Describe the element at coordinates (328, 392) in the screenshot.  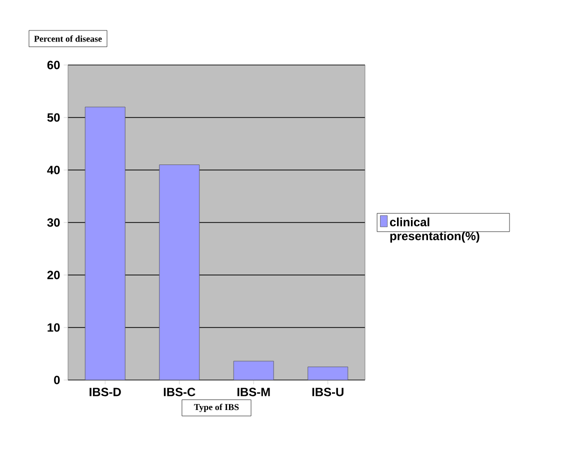
I see `x-tick-label: IBS-U` at that location.